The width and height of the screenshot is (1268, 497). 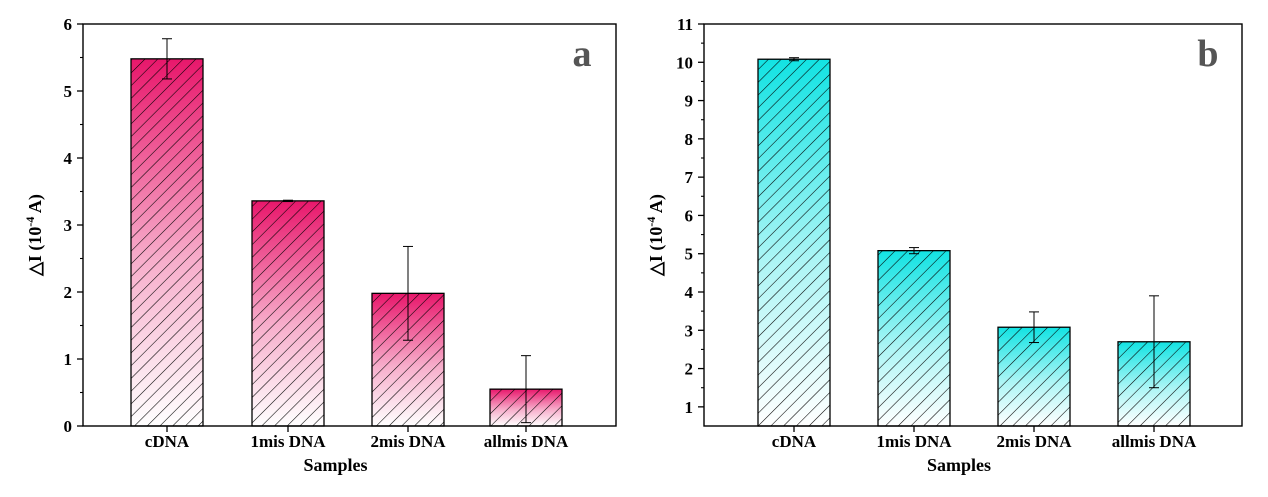 What do you see at coordinates (582, 54) in the screenshot?
I see `panel-label-a: a` at bounding box center [582, 54].